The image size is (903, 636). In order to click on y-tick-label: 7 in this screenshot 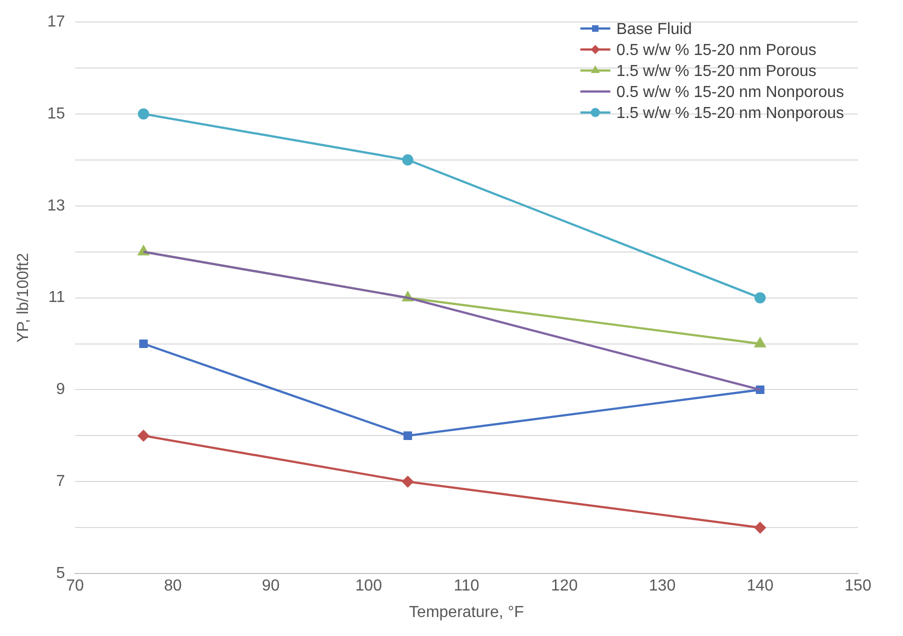, I will do `click(61, 481)`.